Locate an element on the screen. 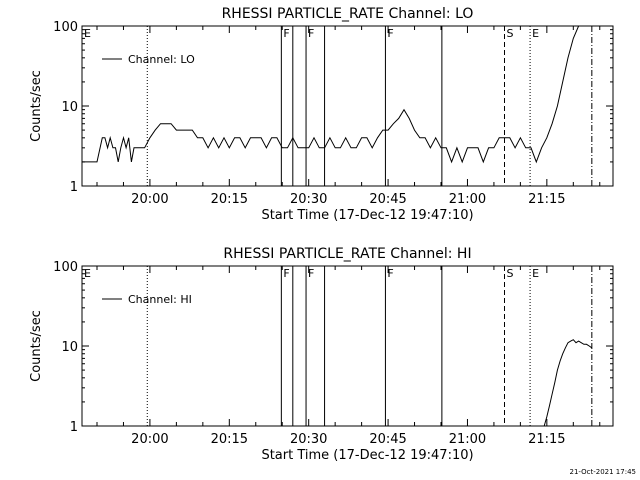 Image resolution: width=640 pixels, height=480 pixels. legend-label: Channel: HI is located at coordinates (160, 299).